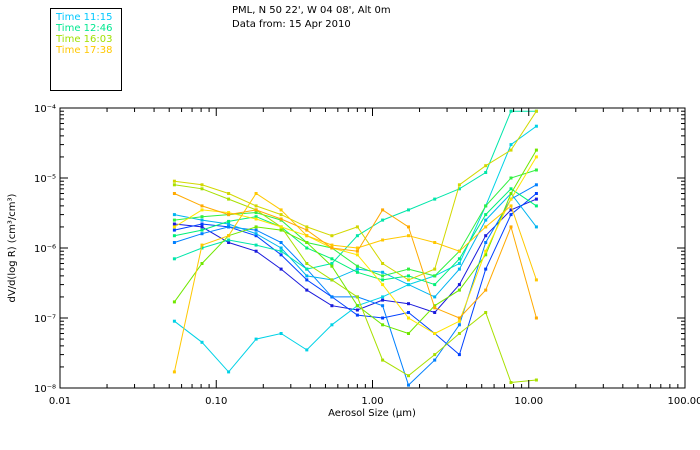 The width and height of the screenshot is (700, 450). Describe the element at coordinates (84, 28) in the screenshot. I see `legend-entry: Time 12:46` at that location.